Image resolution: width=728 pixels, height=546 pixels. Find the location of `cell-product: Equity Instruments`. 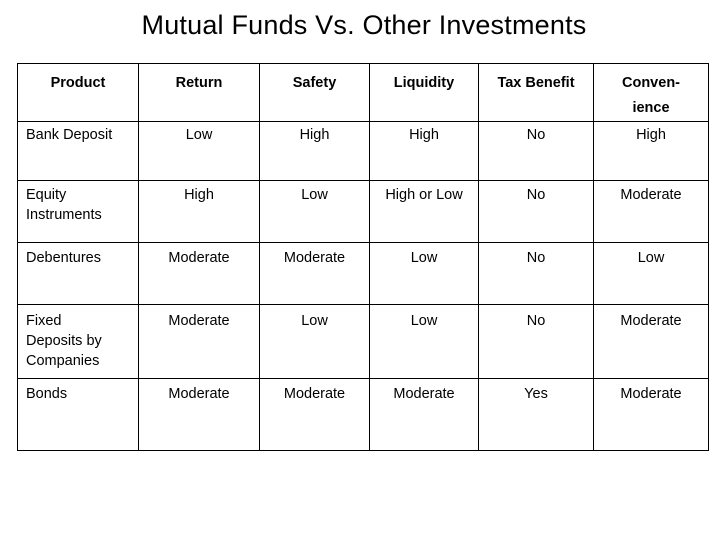

cell-product: Equity Instruments is located at coordinates (78, 211).